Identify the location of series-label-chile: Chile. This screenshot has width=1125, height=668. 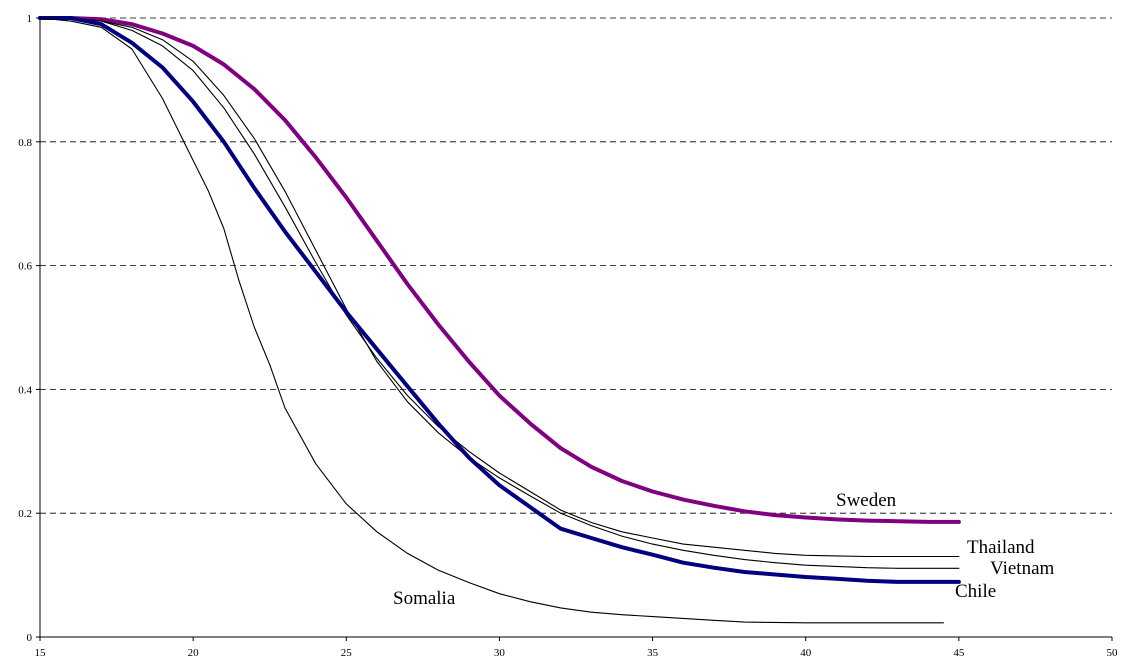
(975, 591).